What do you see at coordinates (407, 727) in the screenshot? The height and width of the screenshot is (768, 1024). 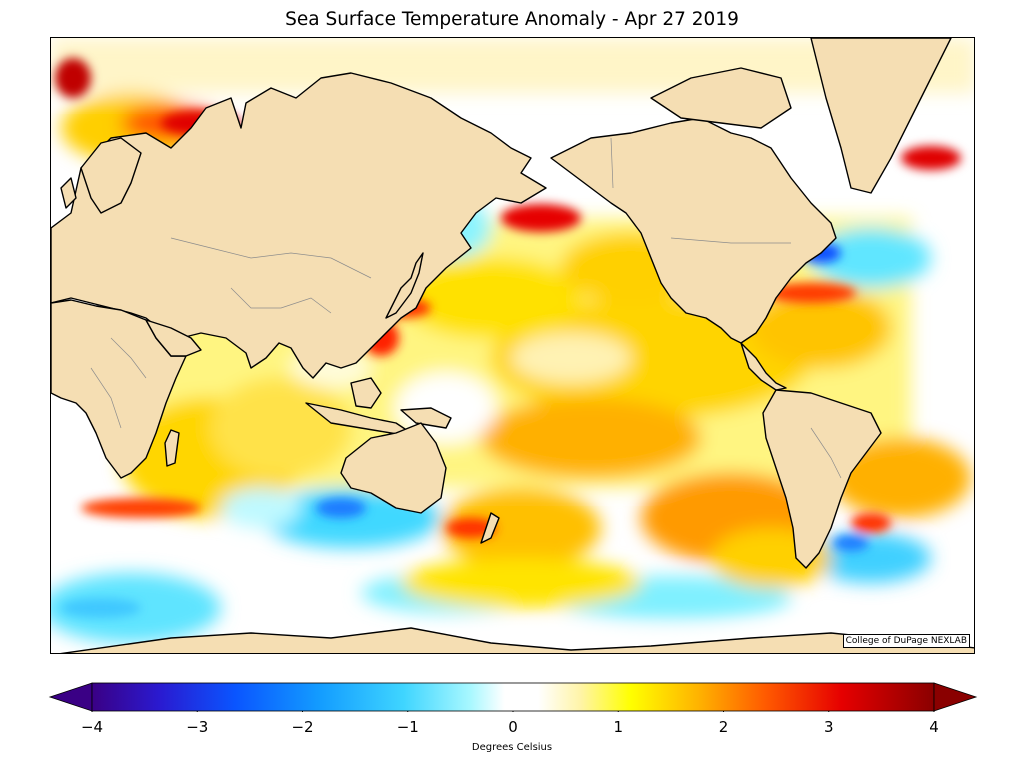 I see `colorbar-tick-label: −1` at bounding box center [407, 727].